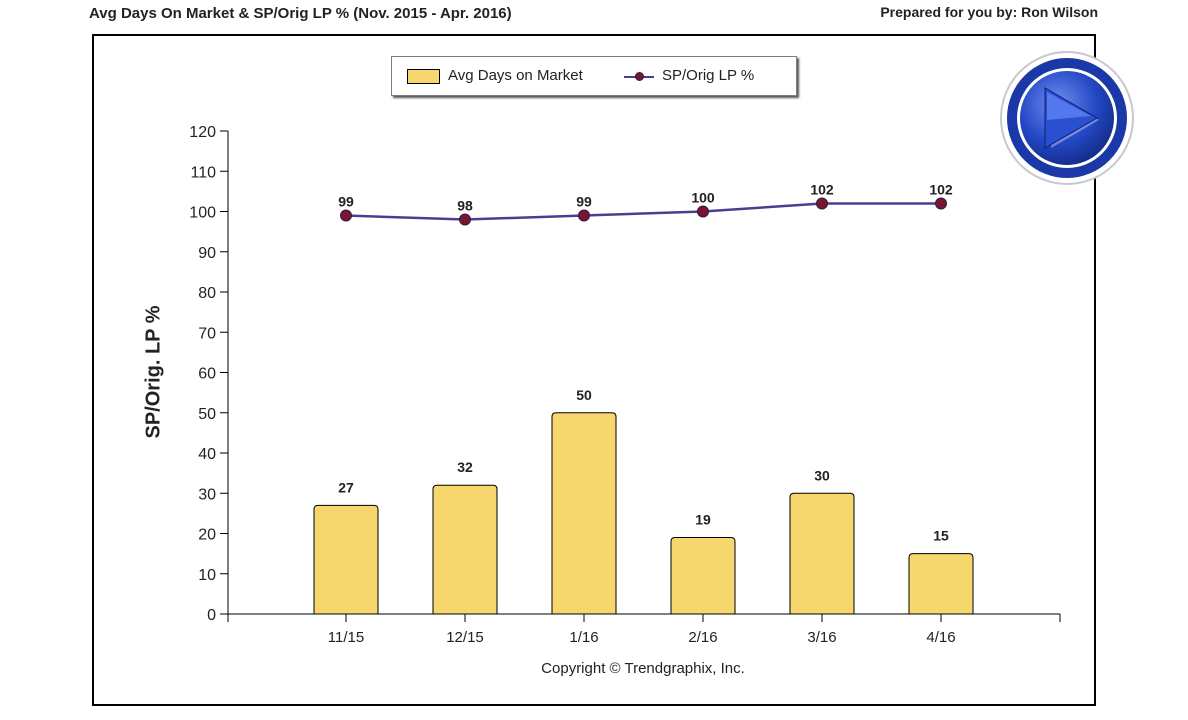 The width and height of the screenshot is (1188, 720). I want to click on y-tick-label: 110, so click(203, 172).